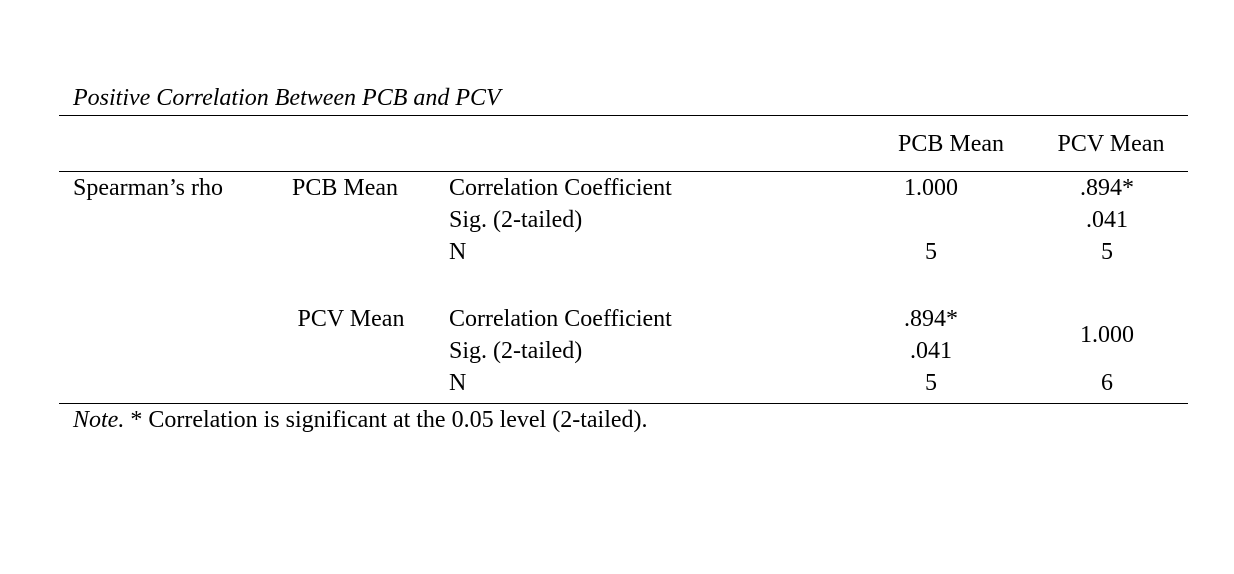 Image resolution: width=1234 pixels, height=574 pixels. Describe the element at coordinates (345, 188) in the screenshot. I see `row-label: PCB Mean` at that location.